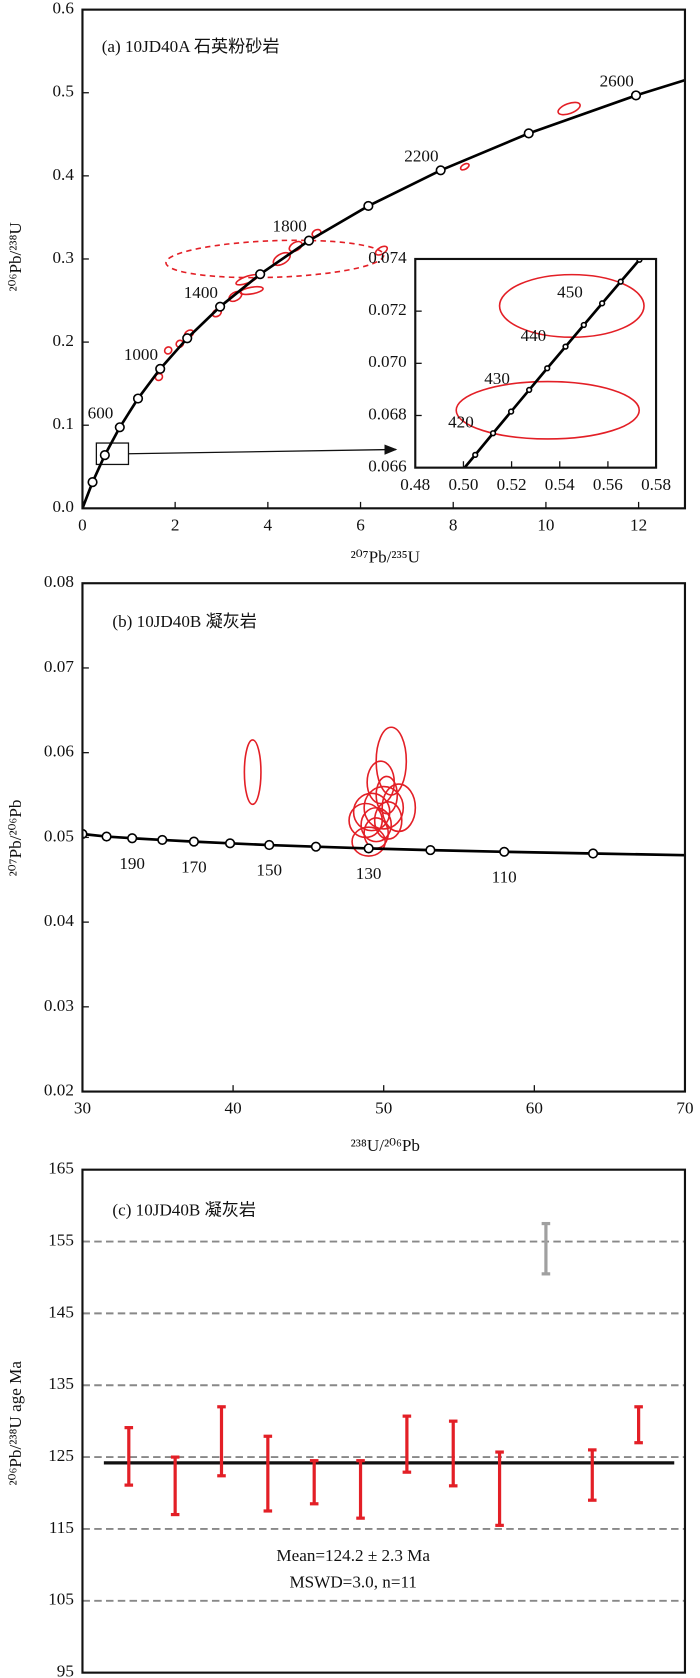  I want to click on x-tick-label: 70, so click(684, 1108).